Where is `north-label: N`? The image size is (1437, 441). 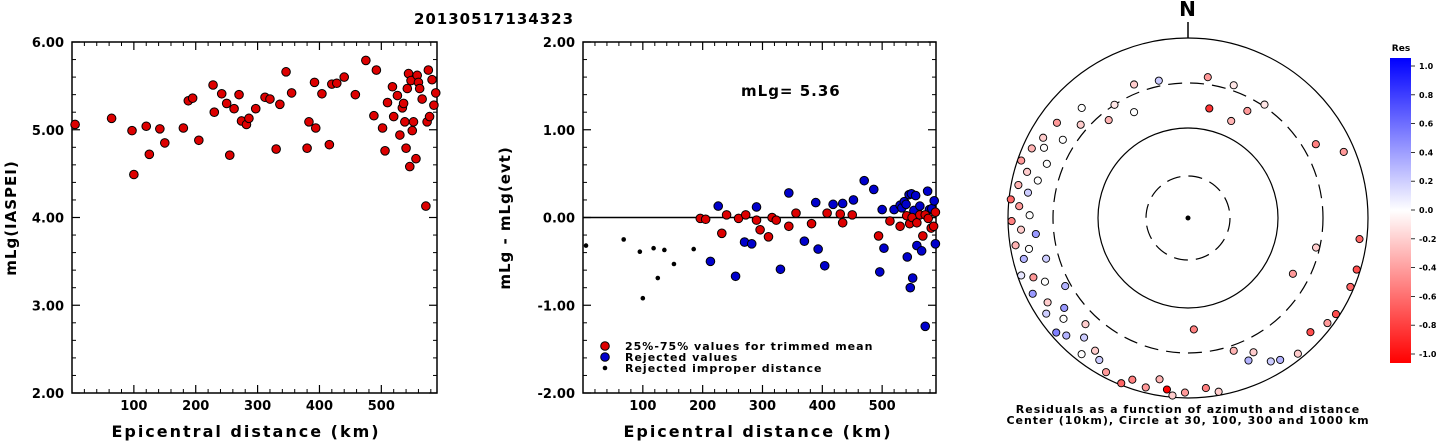 north-label: N is located at coordinates (1188, 10).